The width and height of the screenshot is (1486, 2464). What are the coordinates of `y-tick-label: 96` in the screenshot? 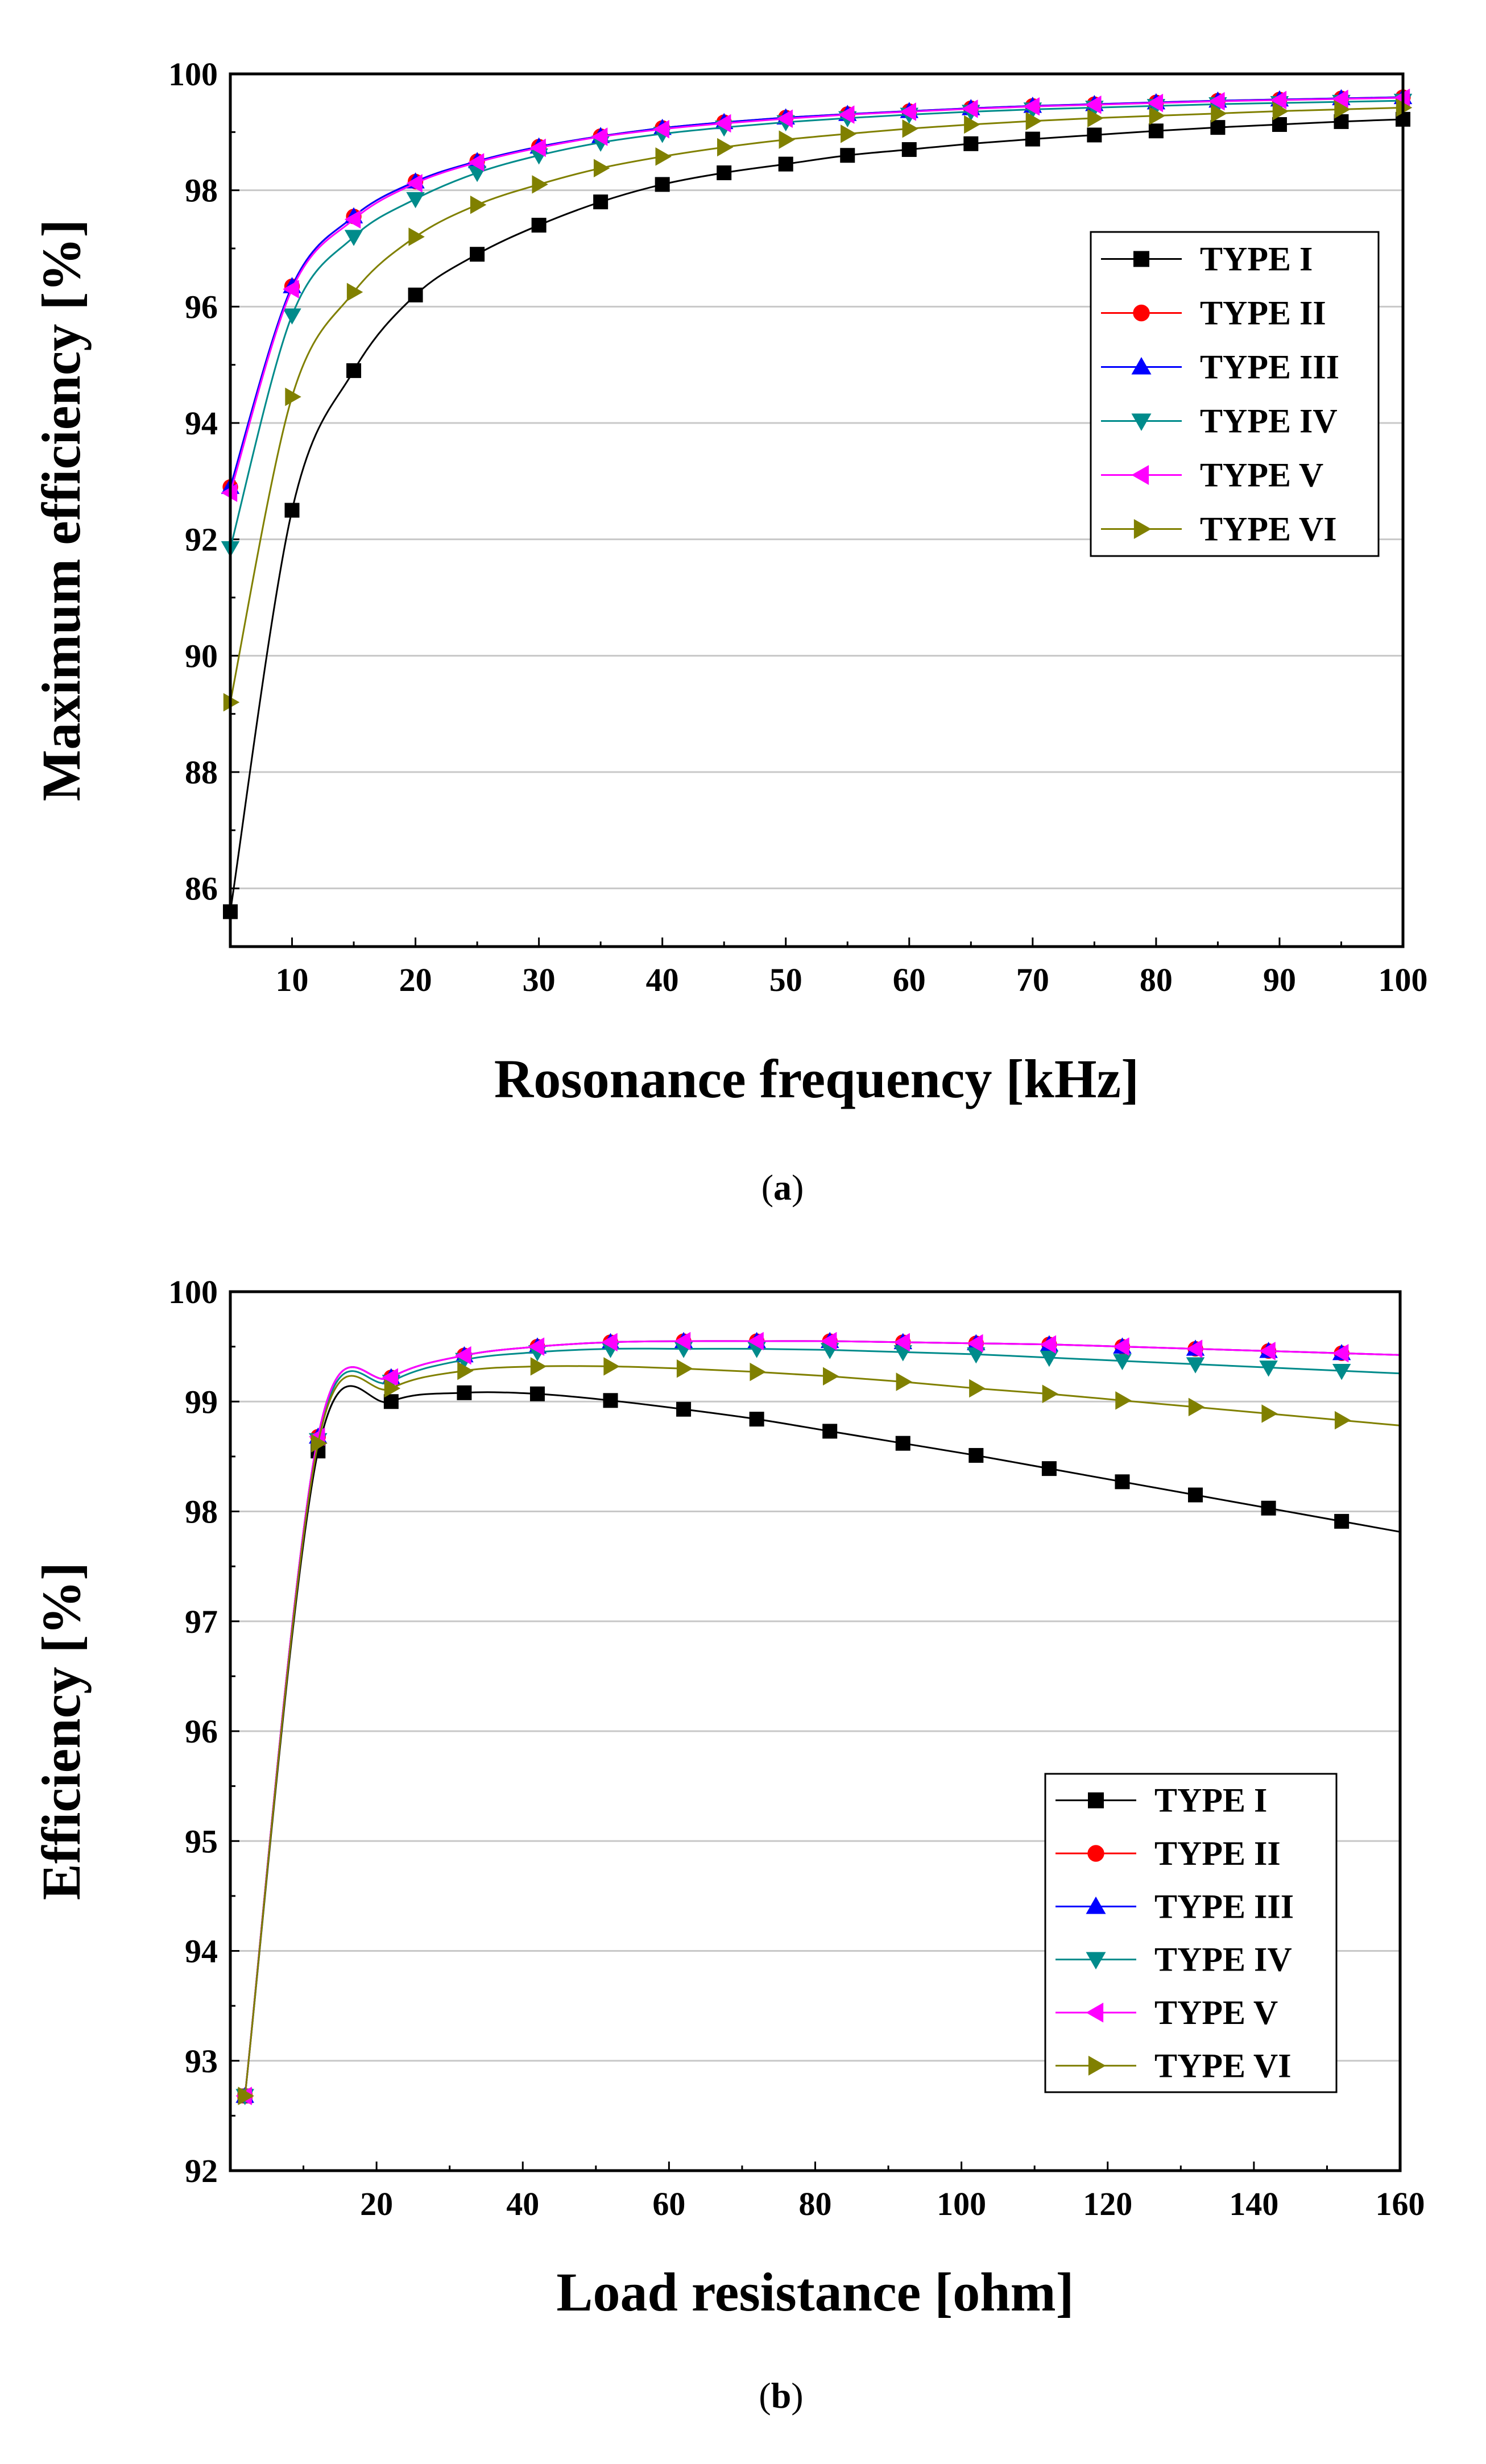 It's located at (201, 306).